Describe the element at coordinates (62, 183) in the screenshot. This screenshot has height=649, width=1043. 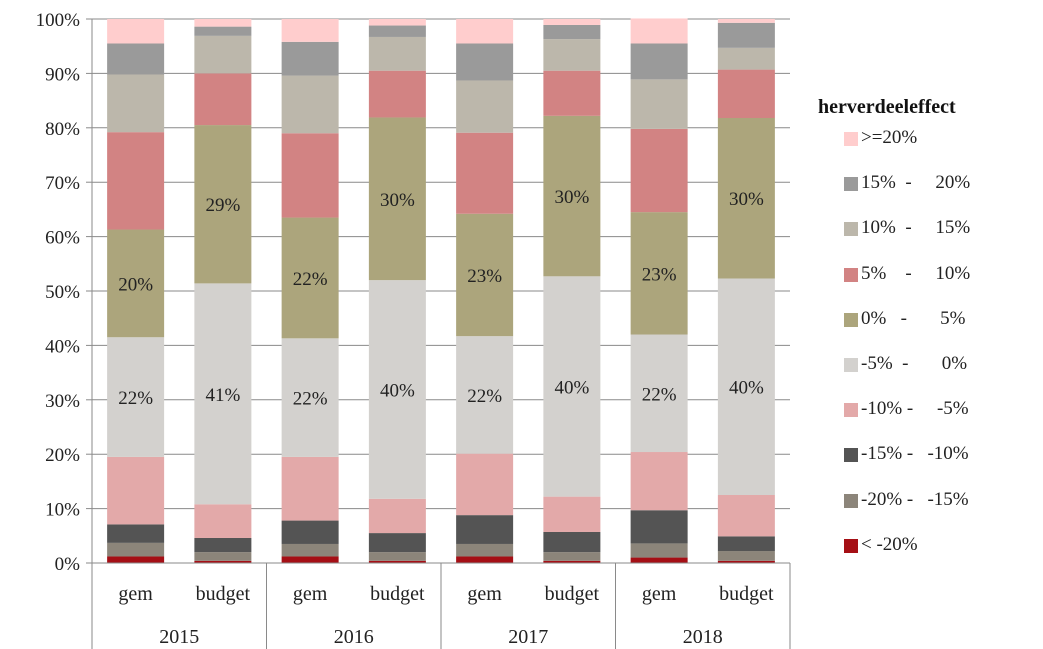
I see `y-tick-label: 70%` at that location.